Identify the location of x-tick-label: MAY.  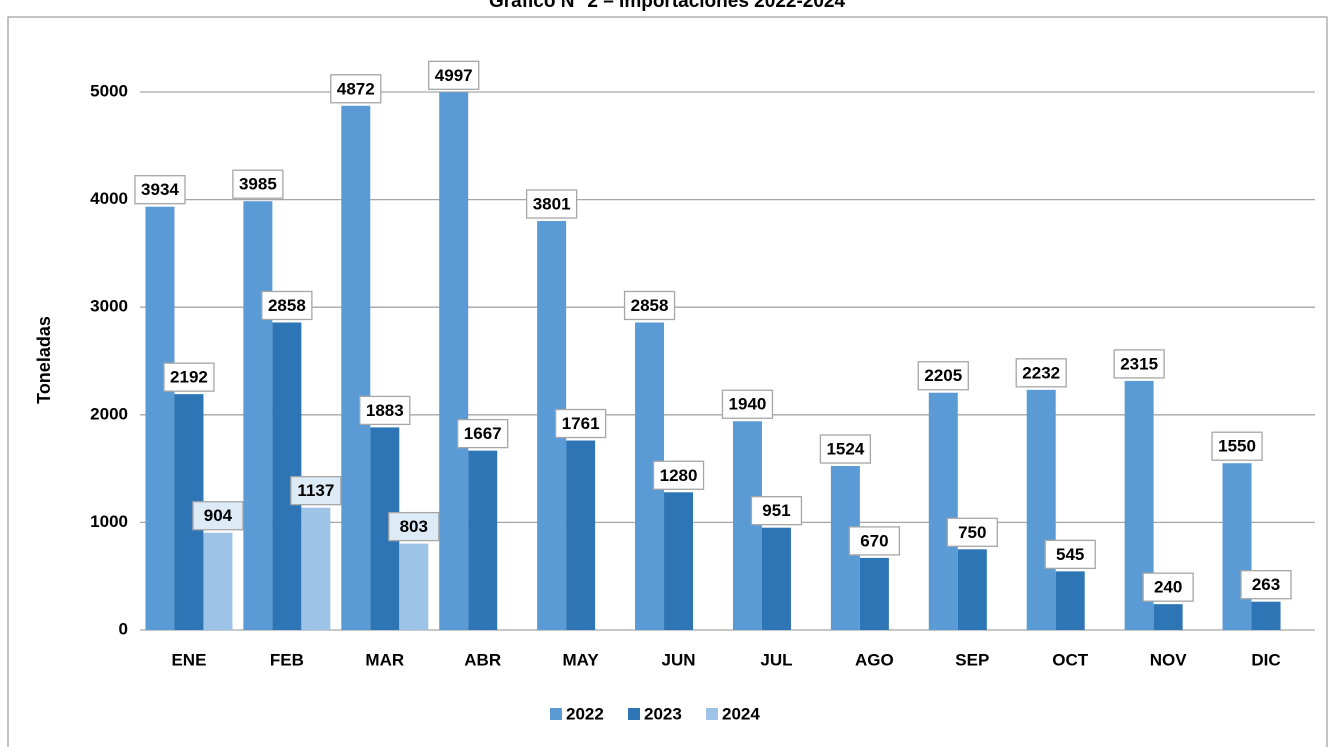
(581, 659).